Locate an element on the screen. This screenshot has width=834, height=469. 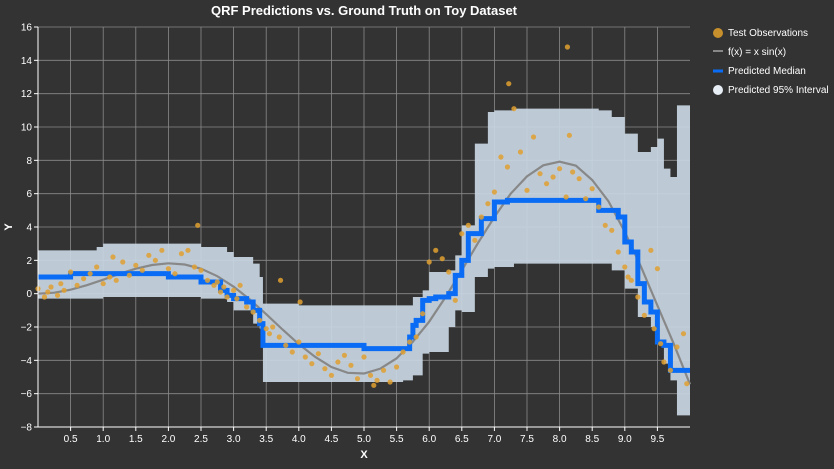
x-tick-label-4: 2.5 is located at coordinates (201, 439).